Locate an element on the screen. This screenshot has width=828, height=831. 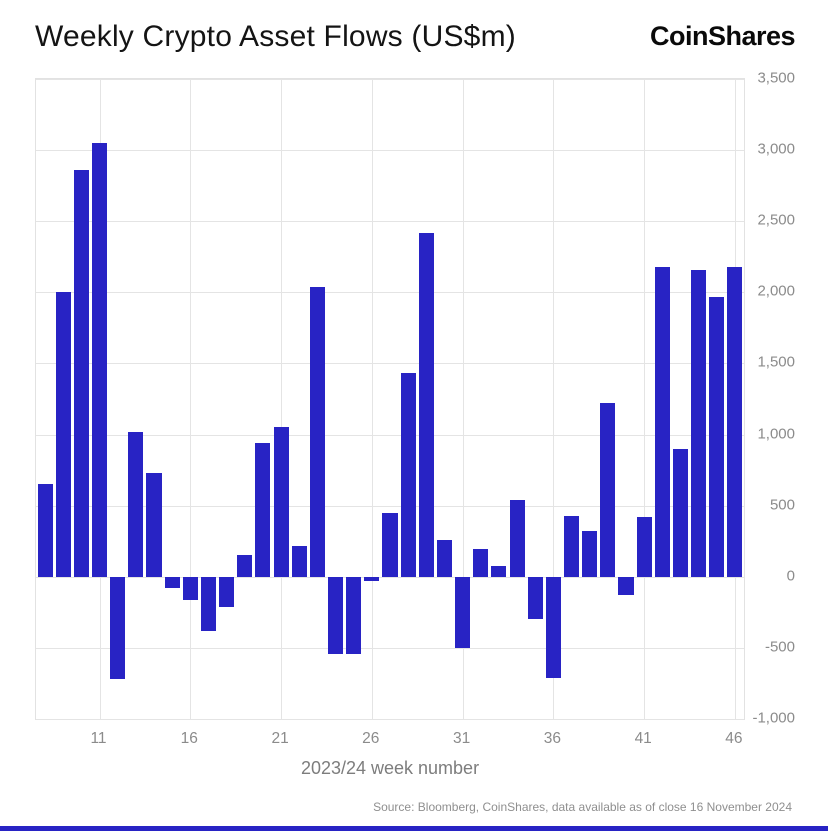
x-axis-tick-label: 16 is located at coordinates (189, 738).